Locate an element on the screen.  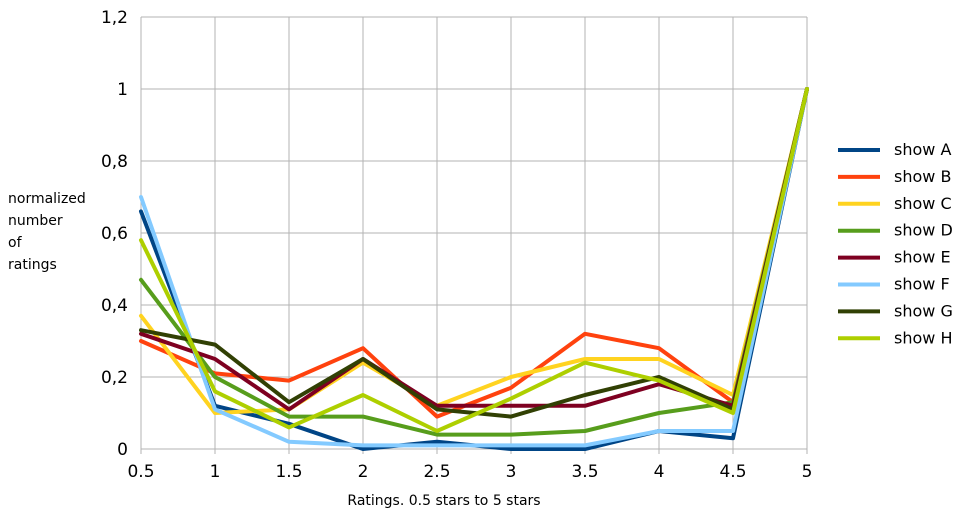
x-tick-label: 1 is located at coordinates (215, 472).